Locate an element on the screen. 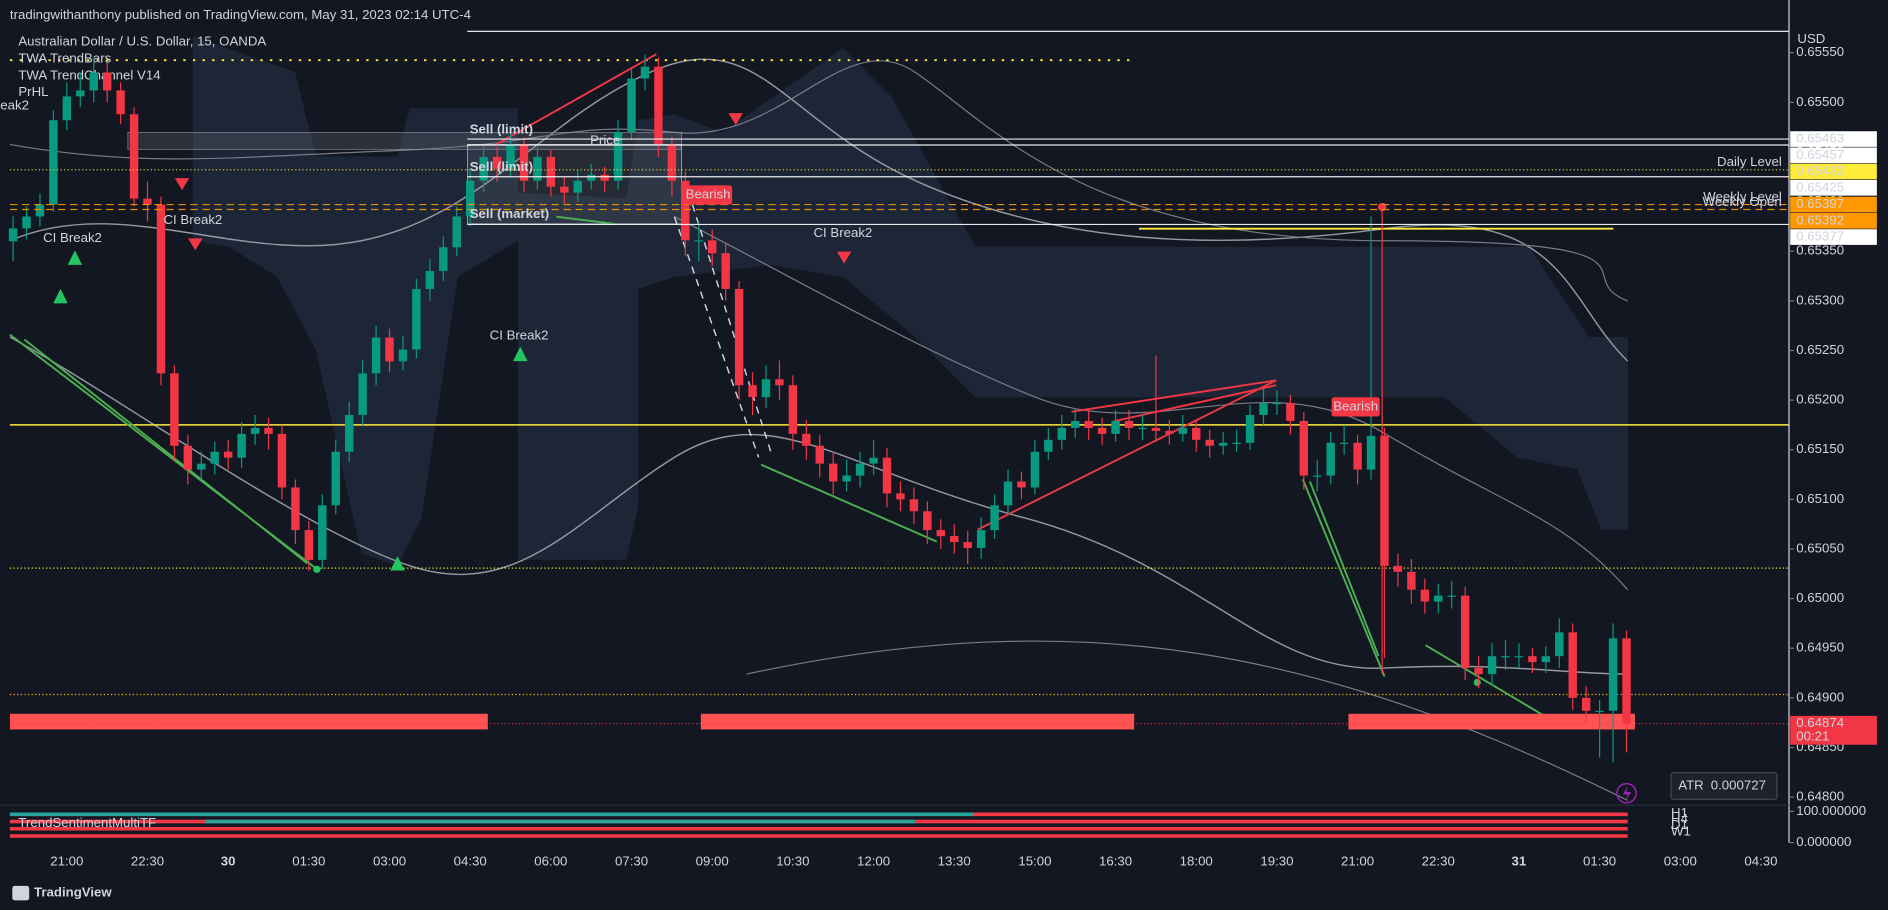 The height and width of the screenshot is (910, 1888). annotation: Sell (limit) is located at coordinates (501, 128).